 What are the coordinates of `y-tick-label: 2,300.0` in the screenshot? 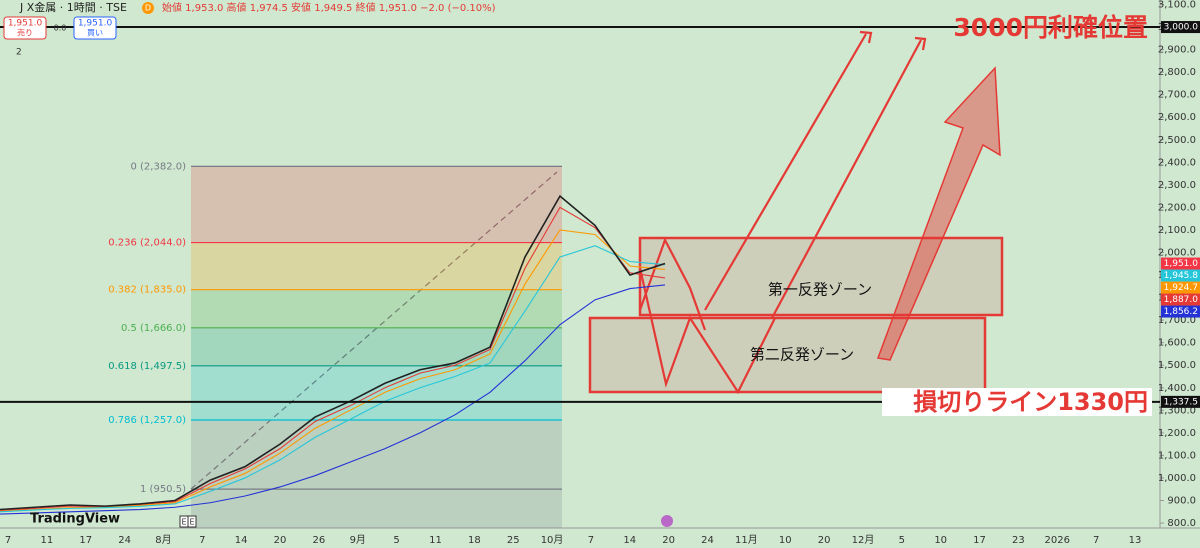 It's located at (1177, 185).